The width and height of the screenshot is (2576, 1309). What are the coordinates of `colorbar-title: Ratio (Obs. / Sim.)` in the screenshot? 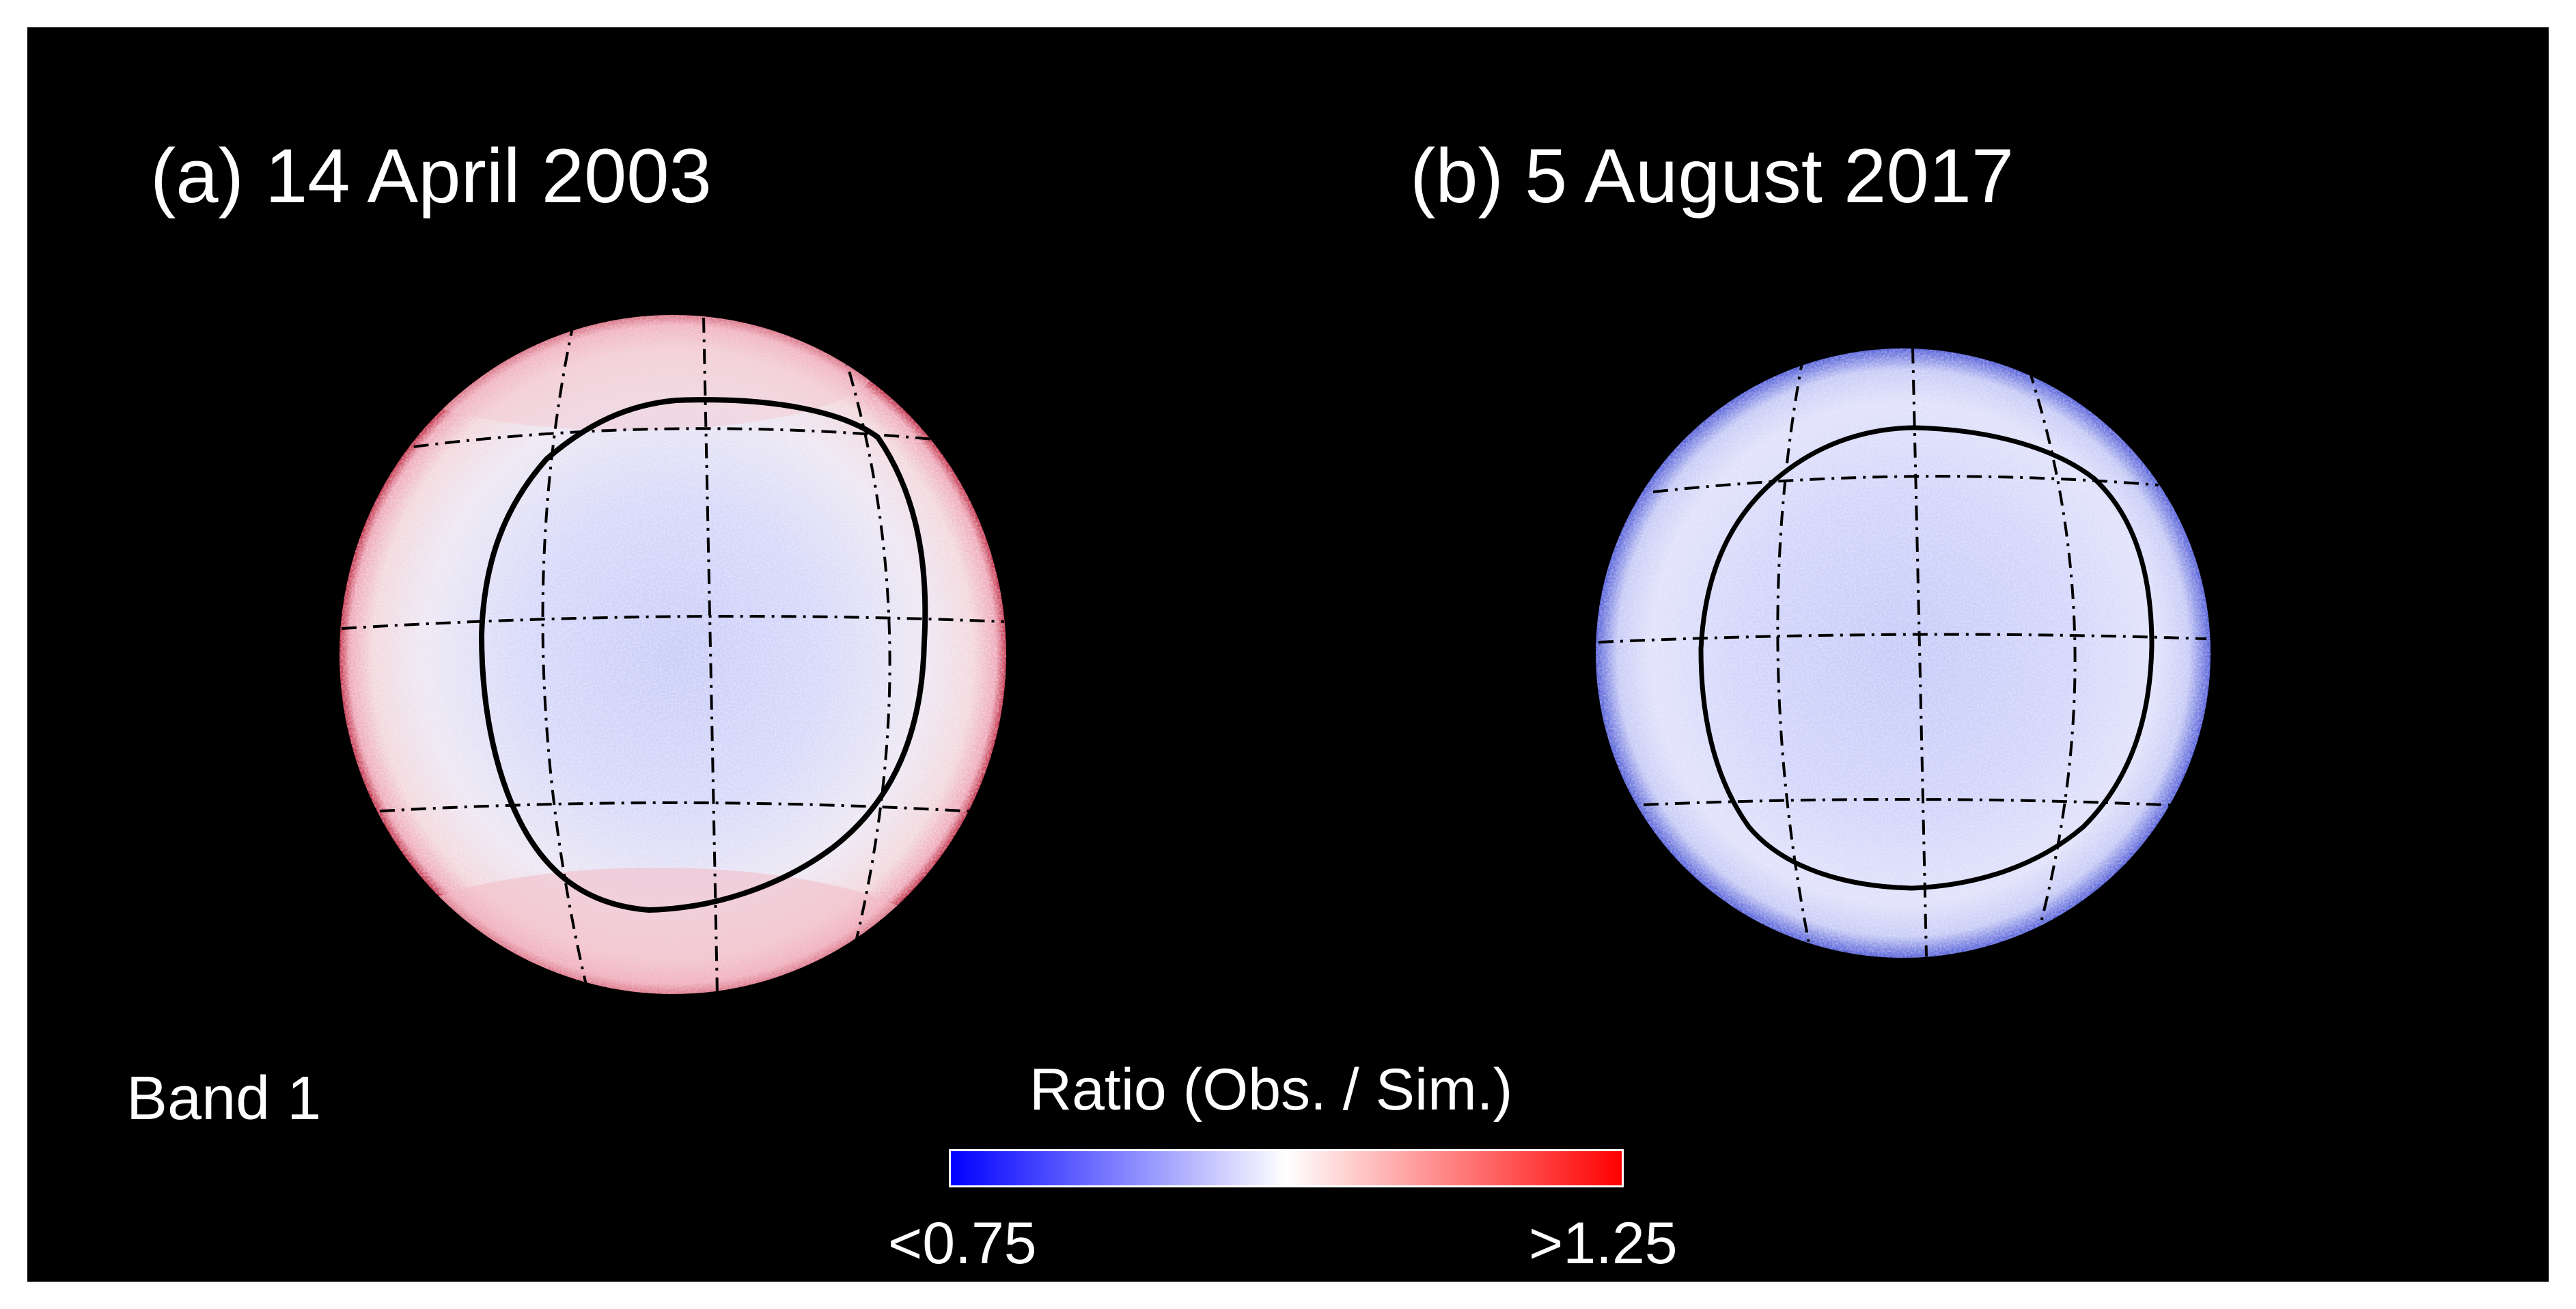 It's located at (1271, 1089).